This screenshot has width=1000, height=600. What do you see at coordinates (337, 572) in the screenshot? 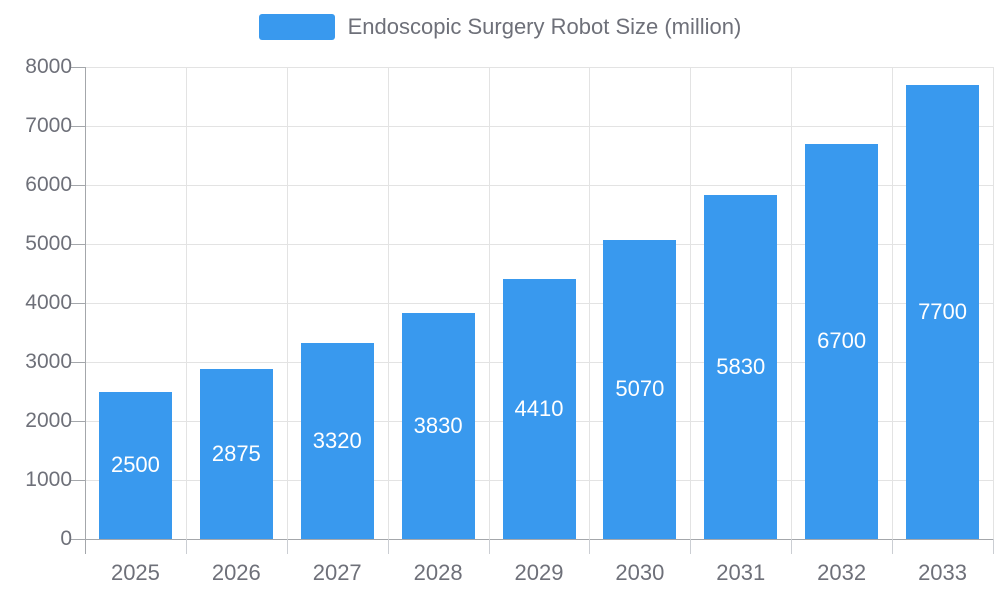
I see `x-axis-tick-label: 2027` at bounding box center [337, 572].